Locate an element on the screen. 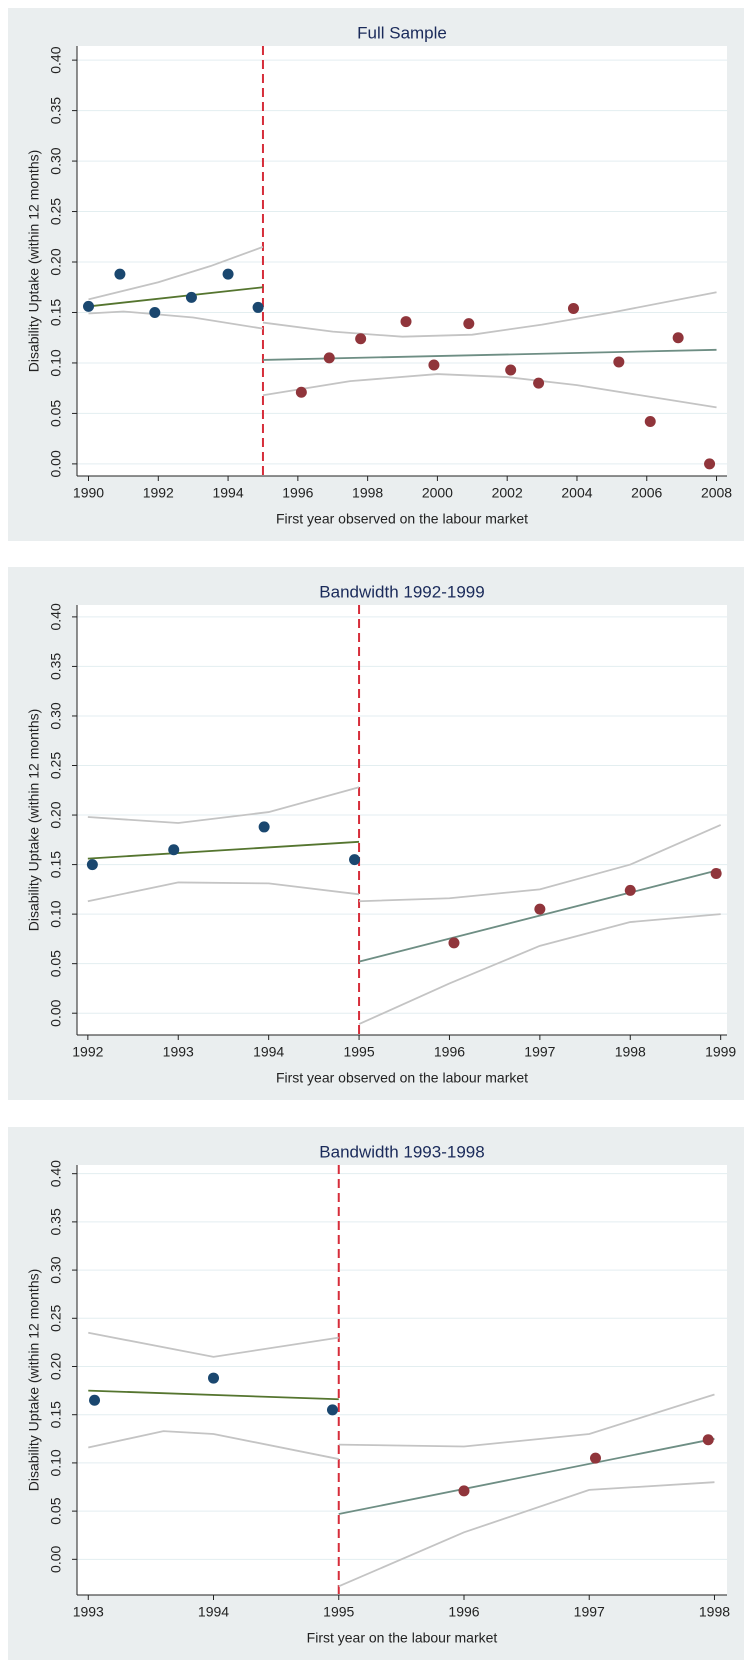 The image size is (749, 1668). x-tick-label: 2004 is located at coordinates (576, 493).